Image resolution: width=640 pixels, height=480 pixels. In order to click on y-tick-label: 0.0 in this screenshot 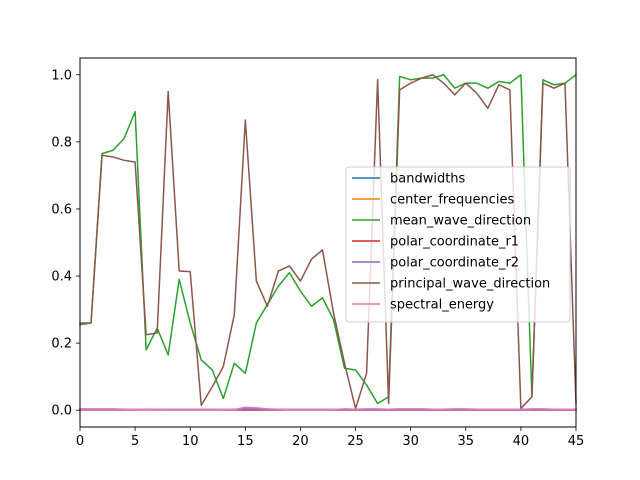, I will do `click(61, 411)`.